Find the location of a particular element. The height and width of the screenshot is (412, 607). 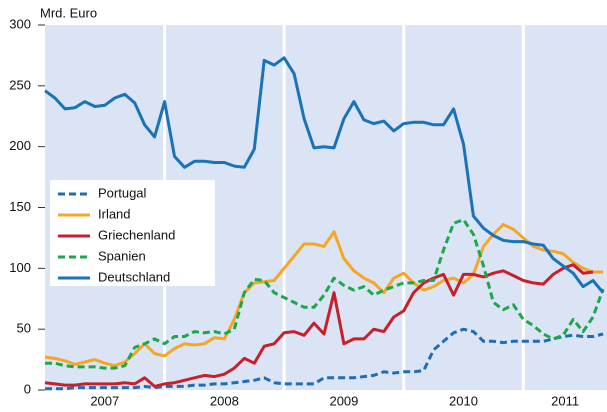

y-tick-label: 250 is located at coordinates (20, 84).